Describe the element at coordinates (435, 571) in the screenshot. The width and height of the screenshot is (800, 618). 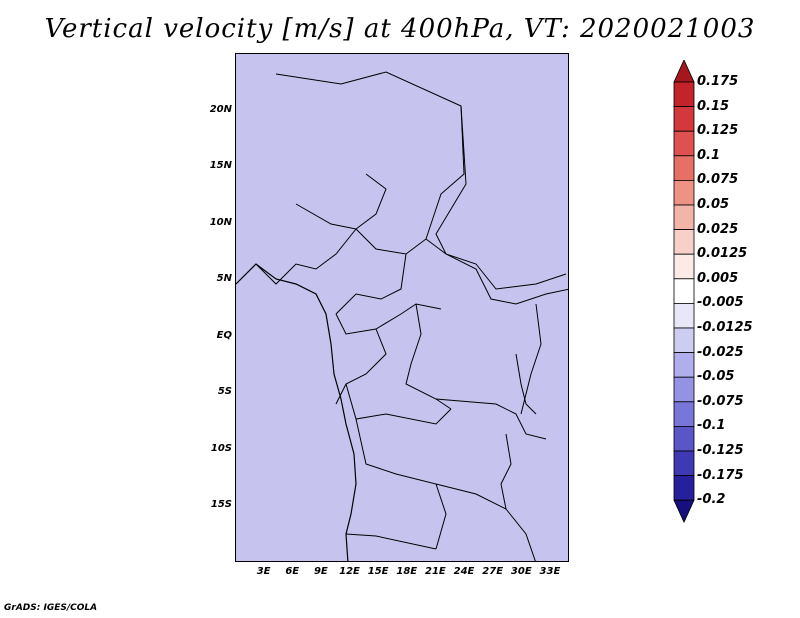
I see `lon-tick-label: 21E` at that location.